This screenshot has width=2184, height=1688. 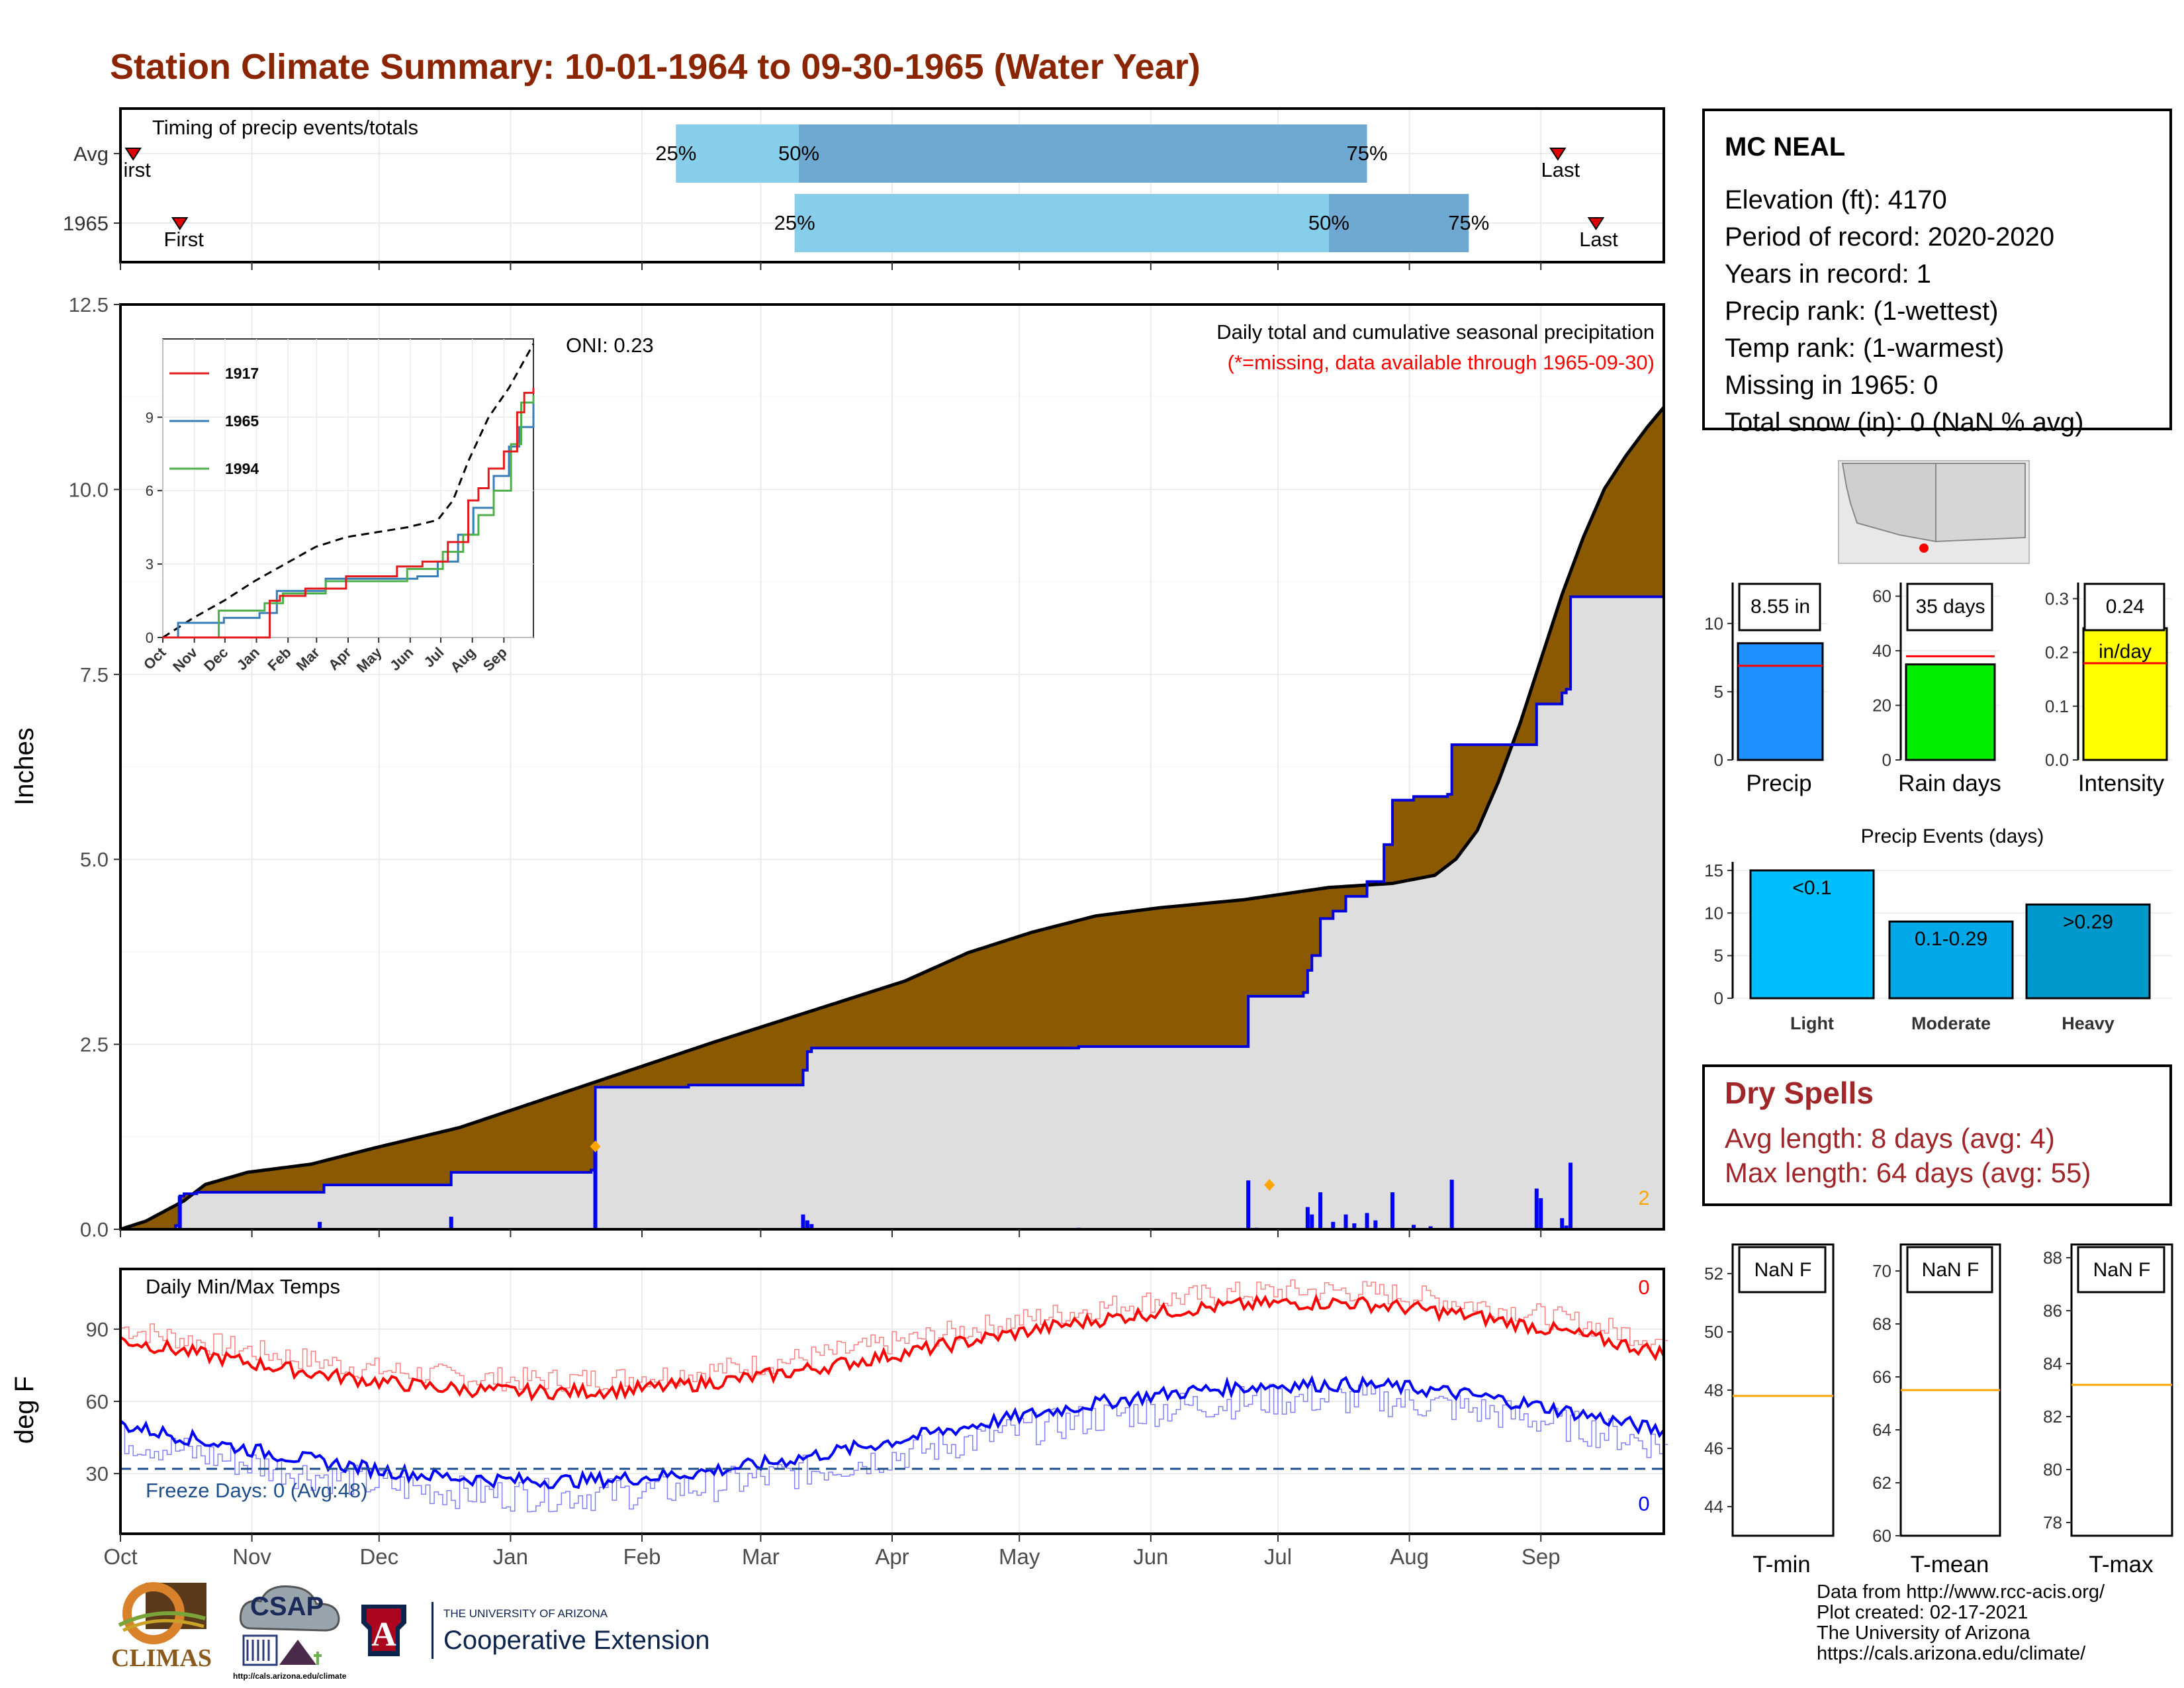 I want to click on temp-summary-y-tick-label: 46, so click(x=1713, y=1448).